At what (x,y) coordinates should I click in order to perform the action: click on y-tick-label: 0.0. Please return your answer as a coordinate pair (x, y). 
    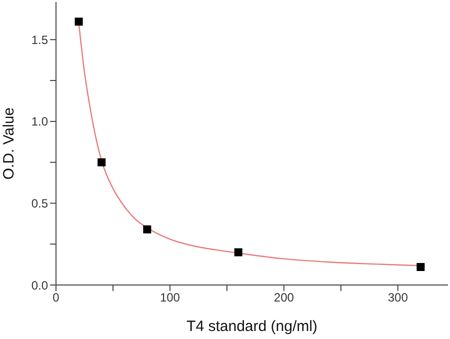
    Looking at the image, I should click on (39, 285).